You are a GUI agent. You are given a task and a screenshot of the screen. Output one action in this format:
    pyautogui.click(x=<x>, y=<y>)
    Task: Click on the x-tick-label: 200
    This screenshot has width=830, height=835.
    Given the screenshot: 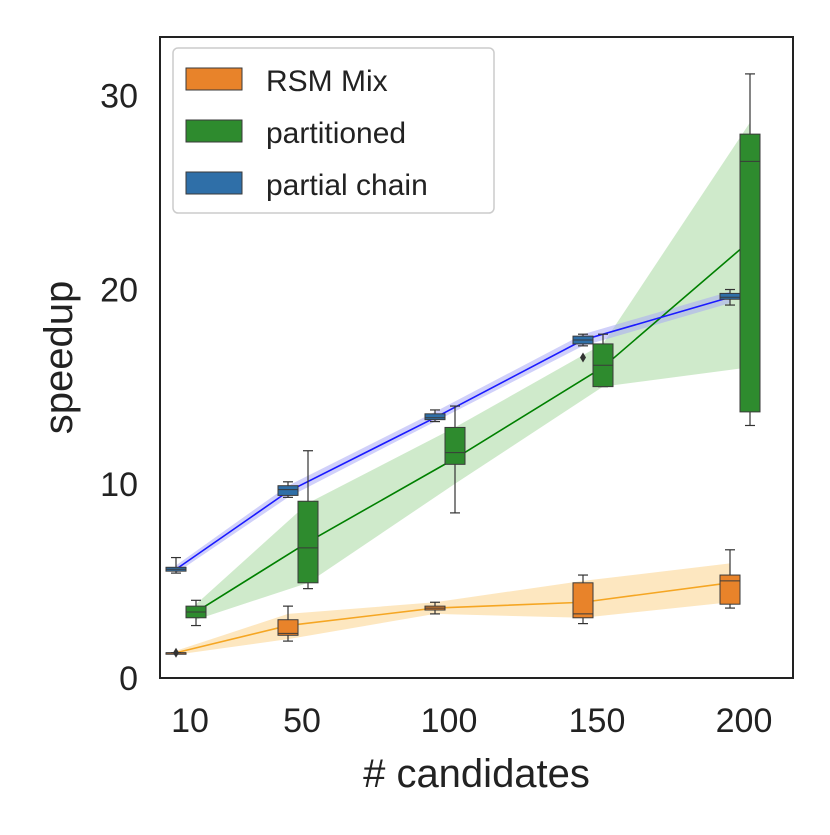 What is the action you would take?
    pyautogui.click(x=744, y=721)
    